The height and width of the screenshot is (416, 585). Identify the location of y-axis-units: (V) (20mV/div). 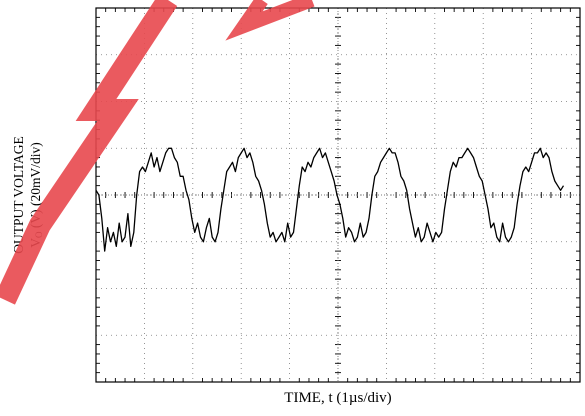
(35, 187).